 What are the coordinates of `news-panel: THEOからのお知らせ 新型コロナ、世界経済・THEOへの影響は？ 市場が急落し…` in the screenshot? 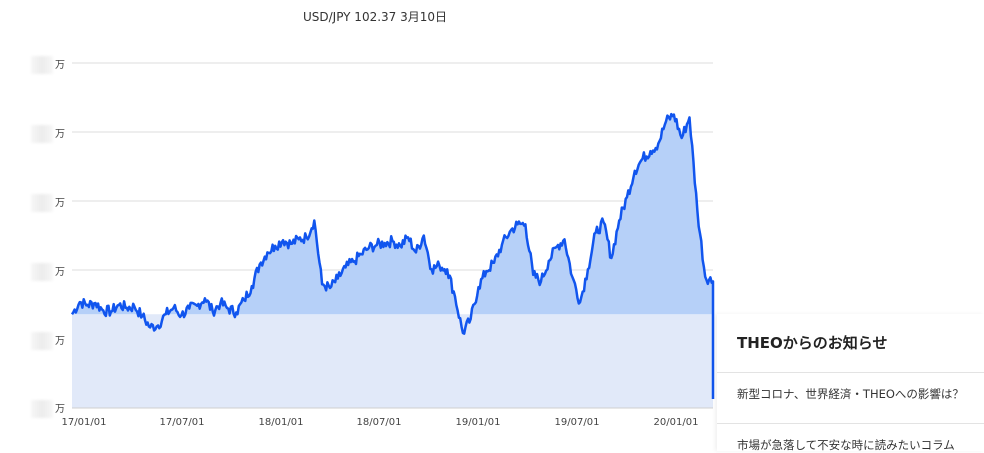 It's located at (850, 383).